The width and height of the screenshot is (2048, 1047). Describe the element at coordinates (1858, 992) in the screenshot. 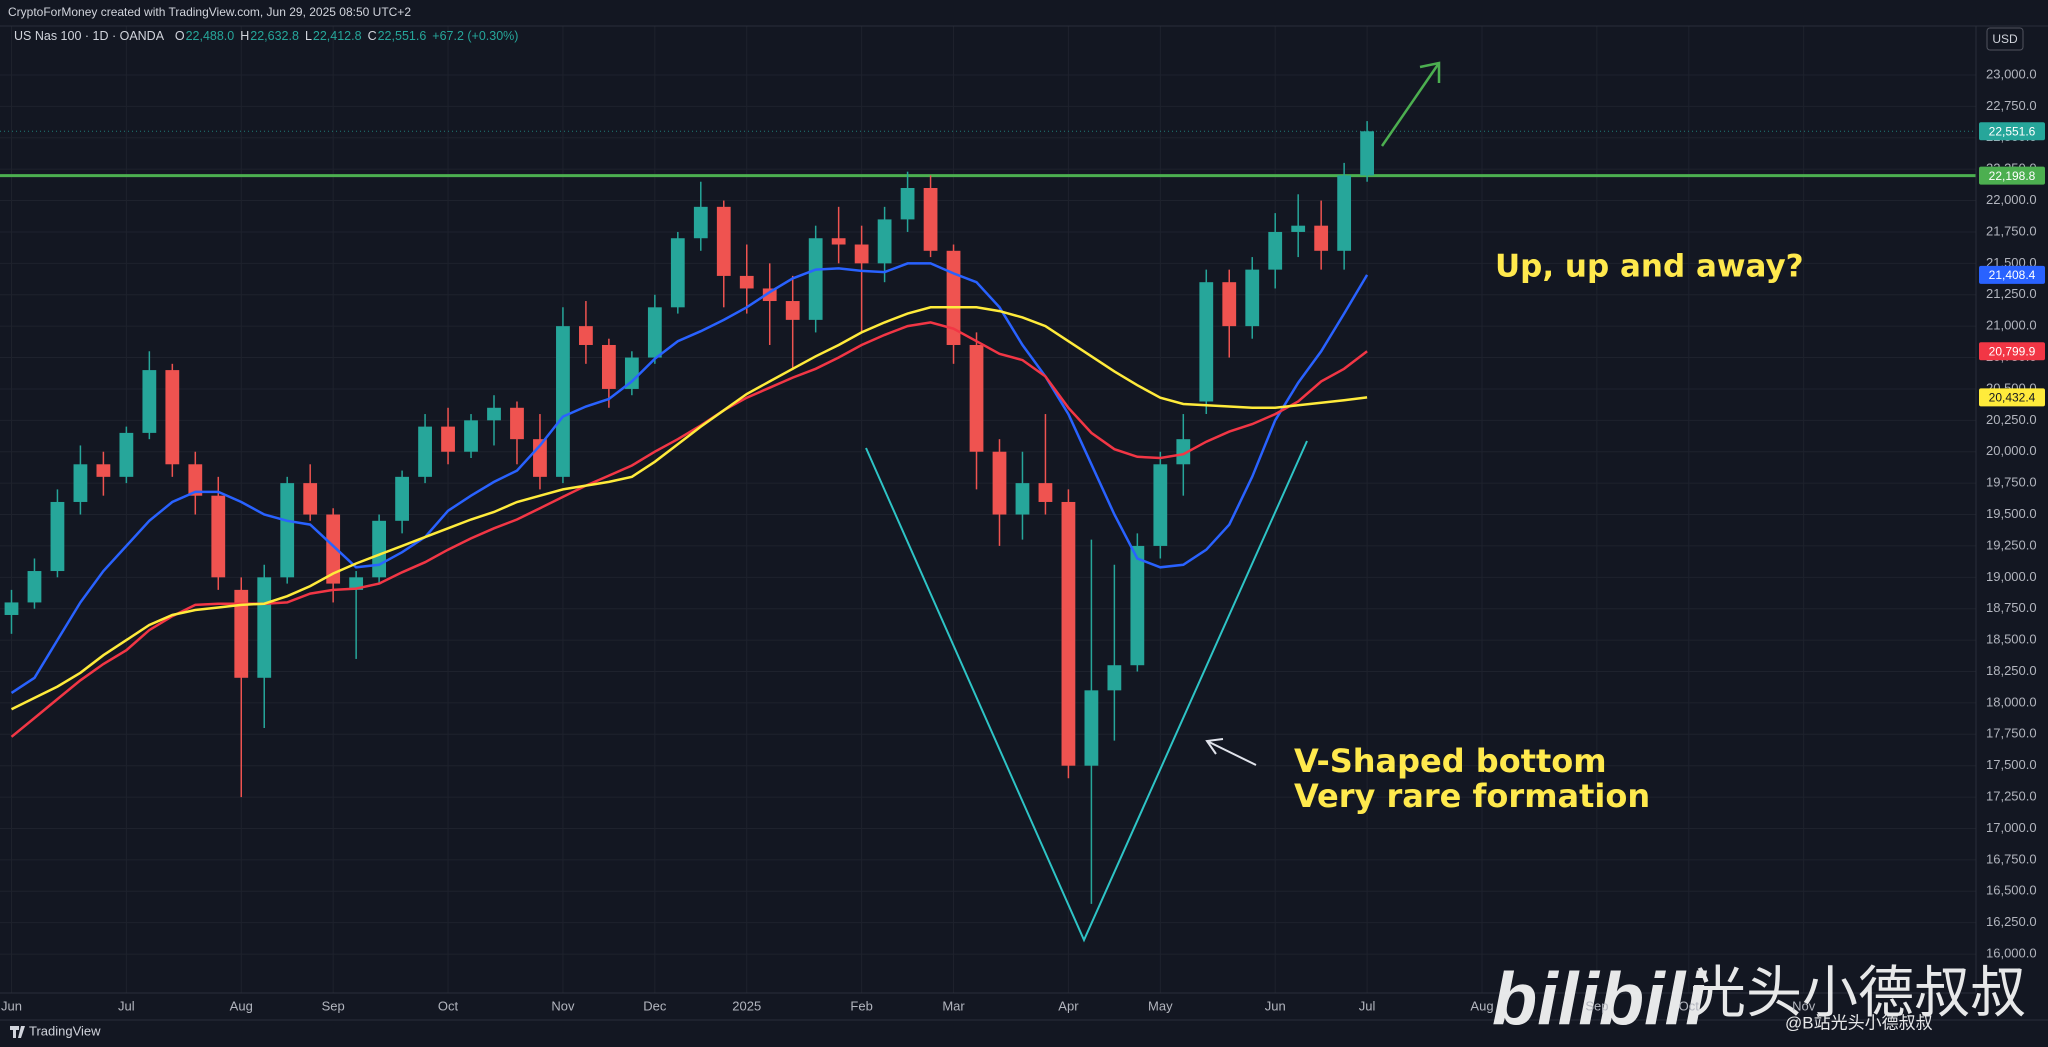

I see `watermark-name: 光头小德叔叔` at that location.